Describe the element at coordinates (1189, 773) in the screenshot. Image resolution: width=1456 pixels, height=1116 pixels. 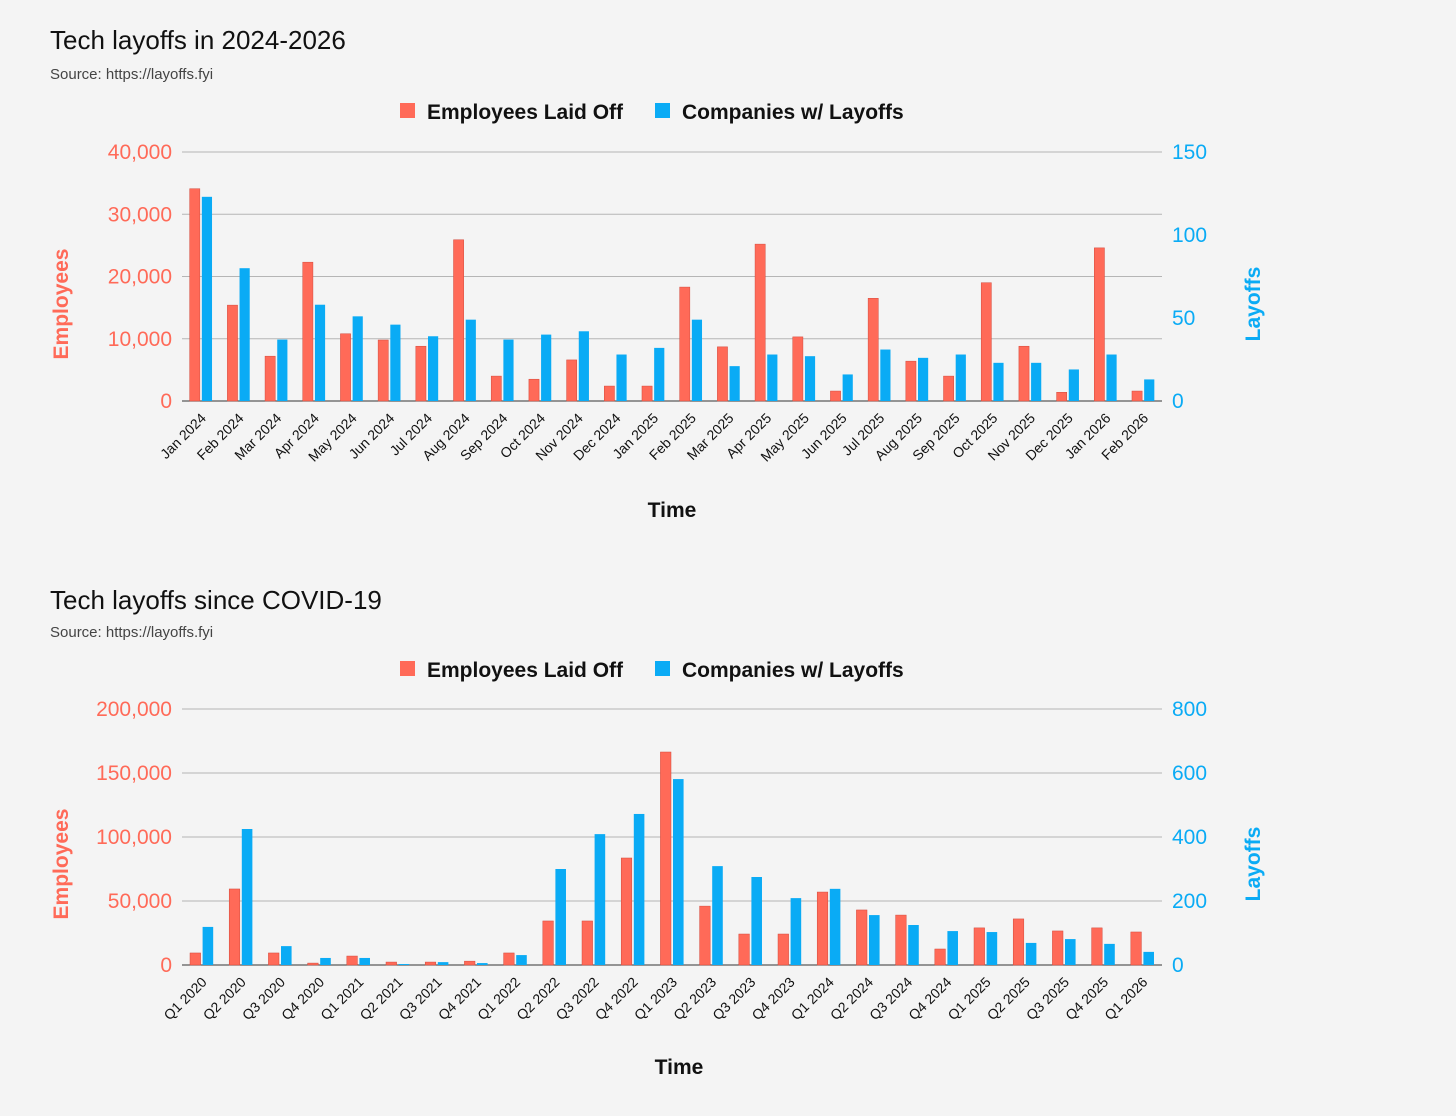
I see `y2-tick-label: 600` at that location.